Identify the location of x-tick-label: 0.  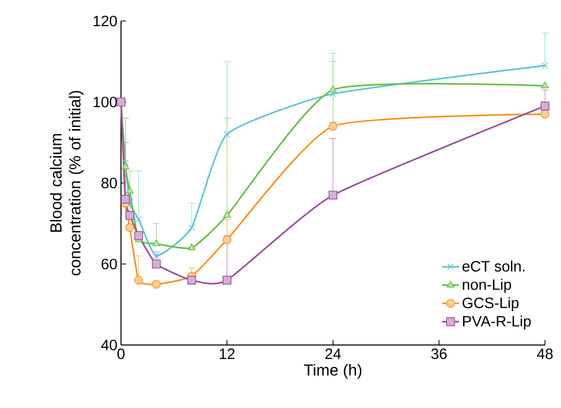
(121, 354).